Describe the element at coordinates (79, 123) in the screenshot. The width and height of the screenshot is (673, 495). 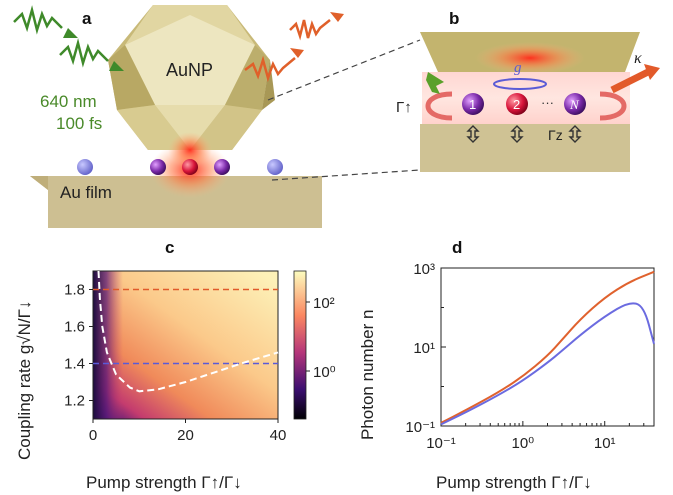
I see `pulse-duration-text: 100 fs` at that location.